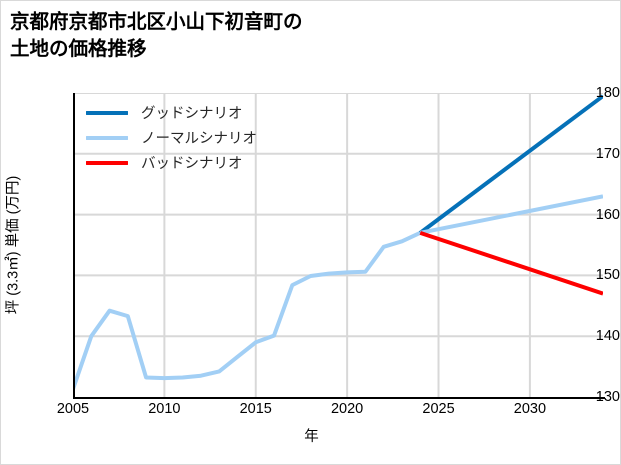  I want to click on x-axis-tick-label: 2030, so click(530, 409).